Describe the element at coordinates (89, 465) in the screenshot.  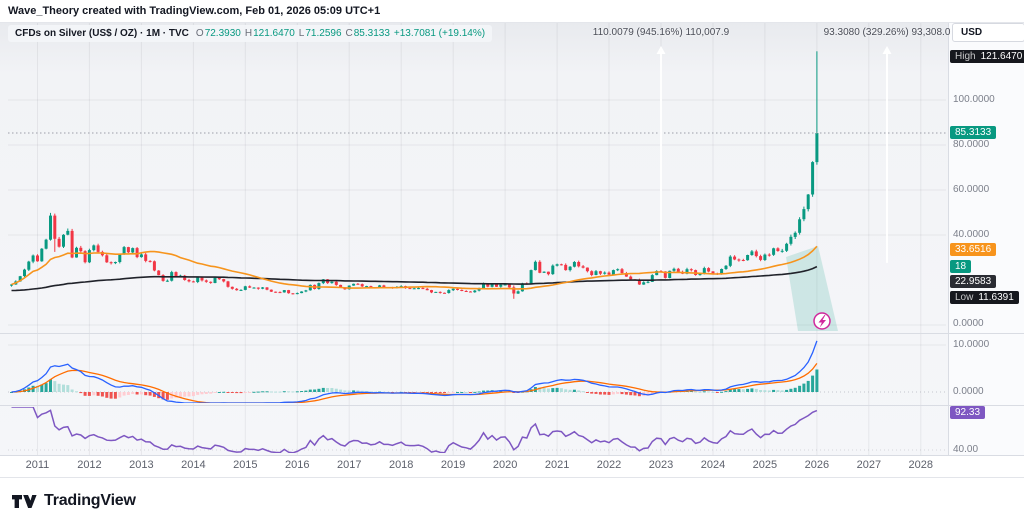
I see `time-axis-label: 2012` at that location.